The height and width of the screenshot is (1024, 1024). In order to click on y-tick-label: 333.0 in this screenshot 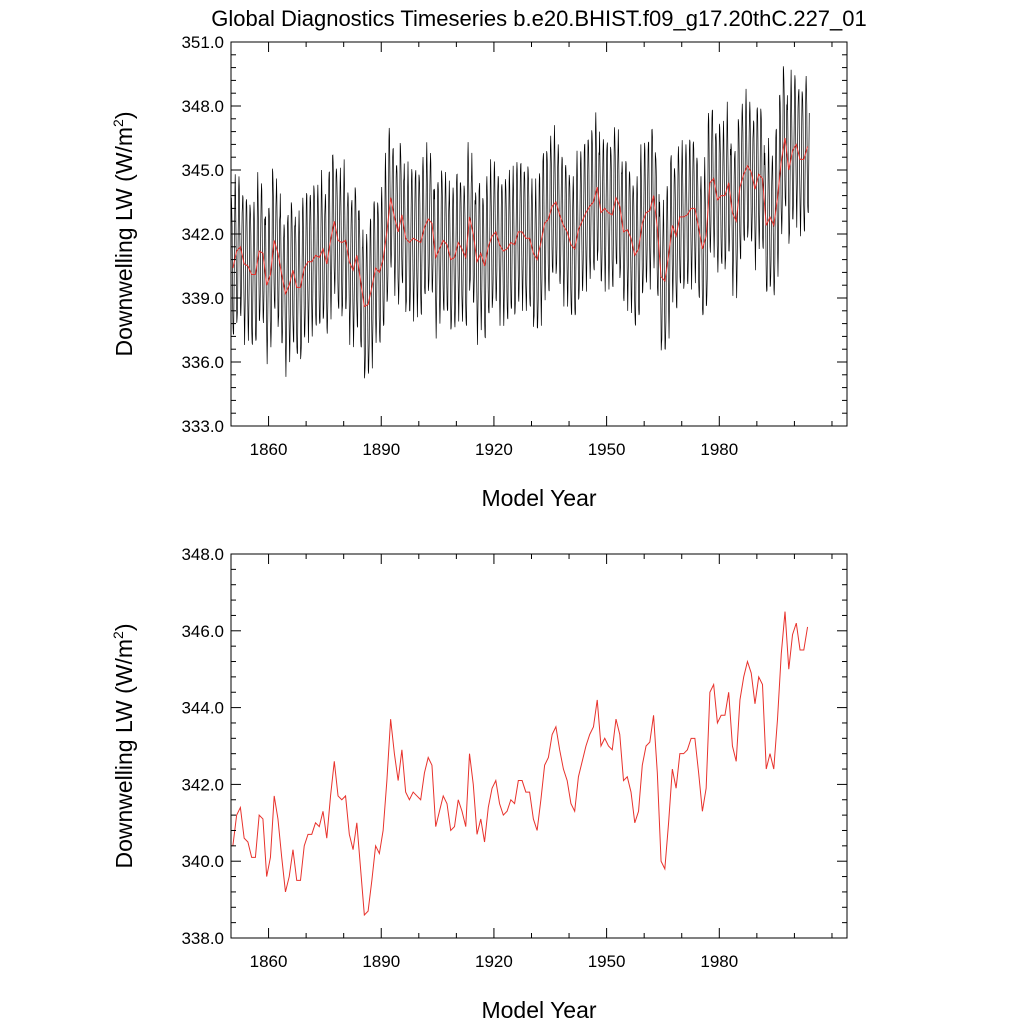, I will do `click(202, 426)`.